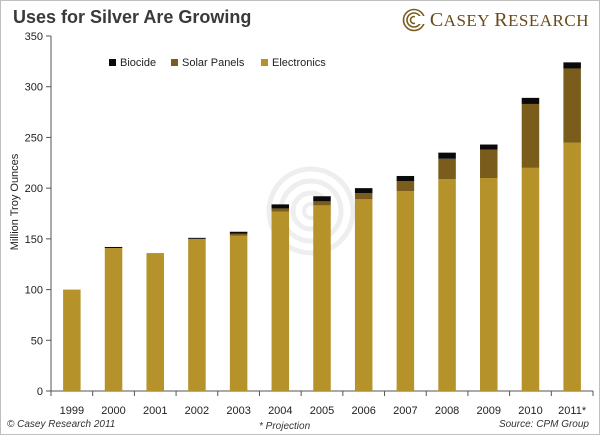  What do you see at coordinates (72, 411) in the screenshot?
I see `x-tick-label: 1999` at bounding box center [72, 411].